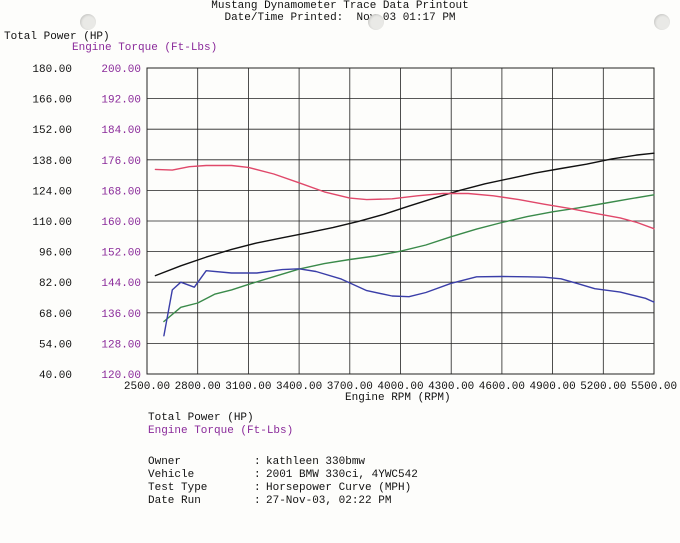  What do you see at coordinates (654, 387) in the screenshot?
I see `x-tick-label: 5500.00` at bounding box center [654, 387].